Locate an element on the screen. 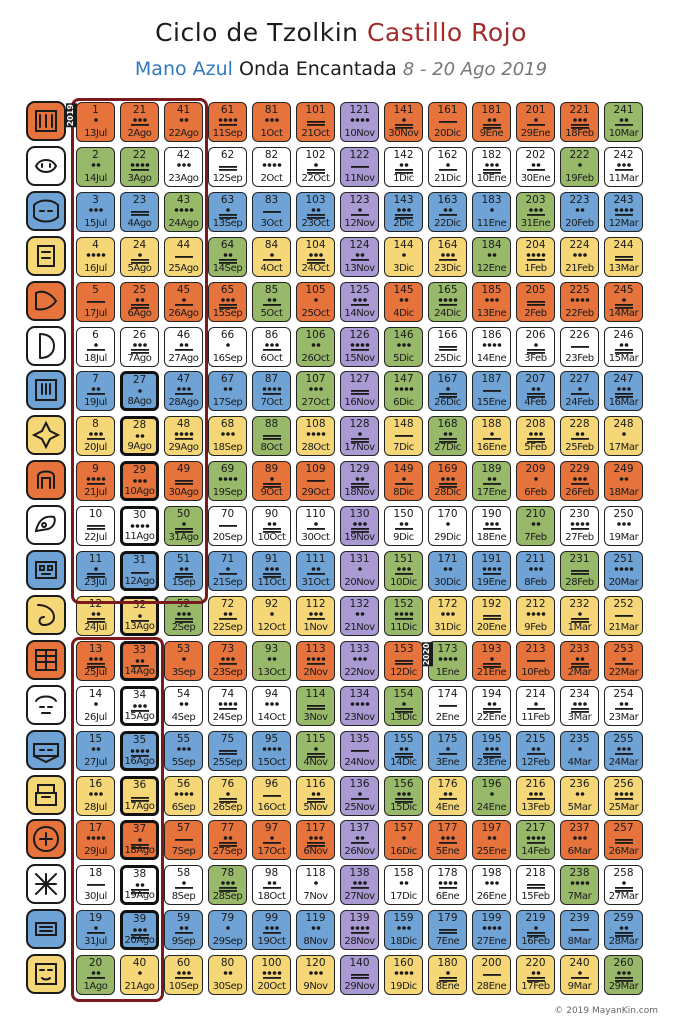  kin-date: 22Oct is located at coordinates (315, 178).